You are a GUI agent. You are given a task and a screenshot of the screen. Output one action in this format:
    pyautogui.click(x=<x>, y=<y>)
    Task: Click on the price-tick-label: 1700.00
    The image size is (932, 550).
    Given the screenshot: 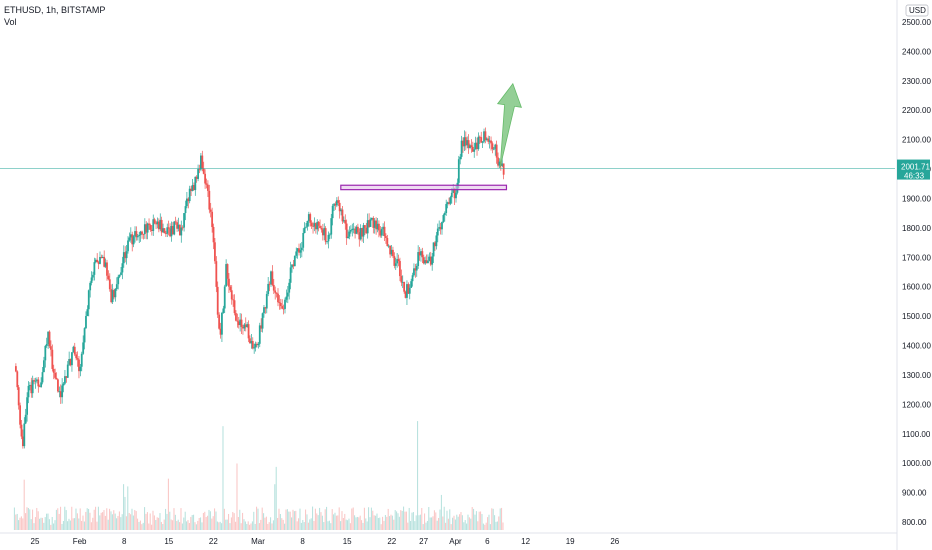 What is the action you would take?
    pyautogui.click(x=916, y=257)
    